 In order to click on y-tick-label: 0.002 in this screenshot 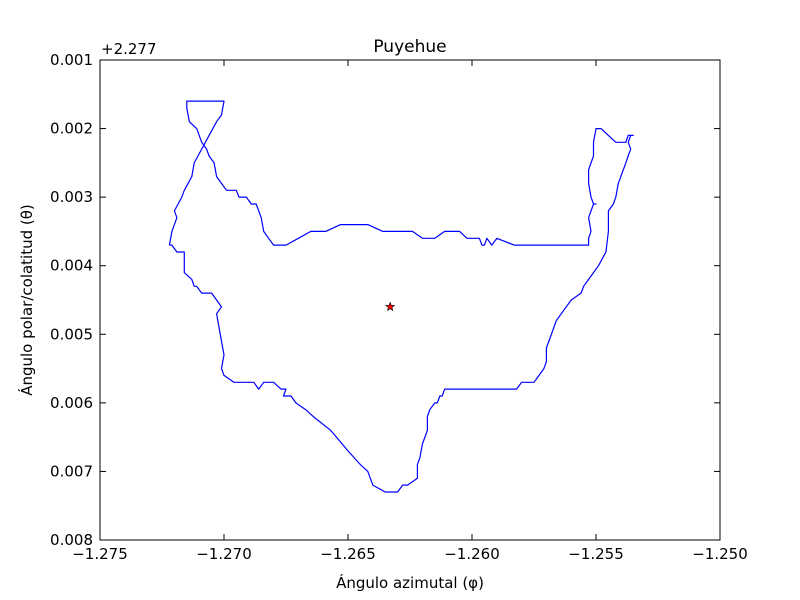, I will do `click(71, 129)`.